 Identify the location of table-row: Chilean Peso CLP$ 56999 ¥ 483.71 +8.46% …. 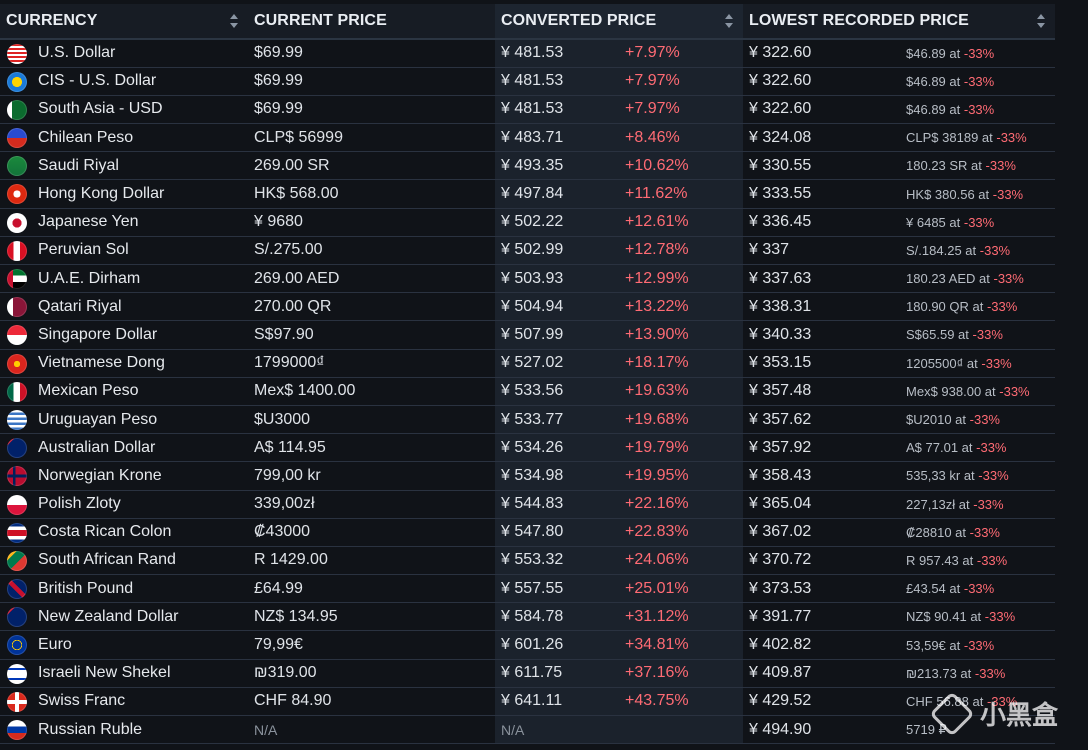
(528, 138).